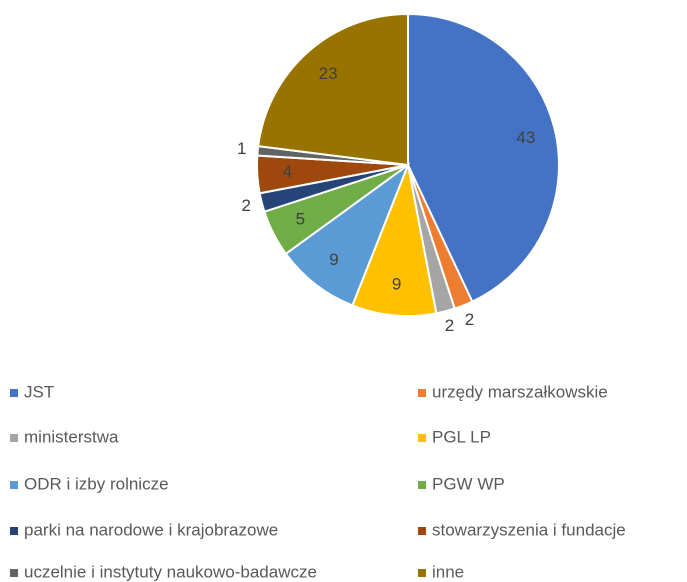 The image size is (687, 582). I want to click on legend-label: PGL LP, so click(461, 436).